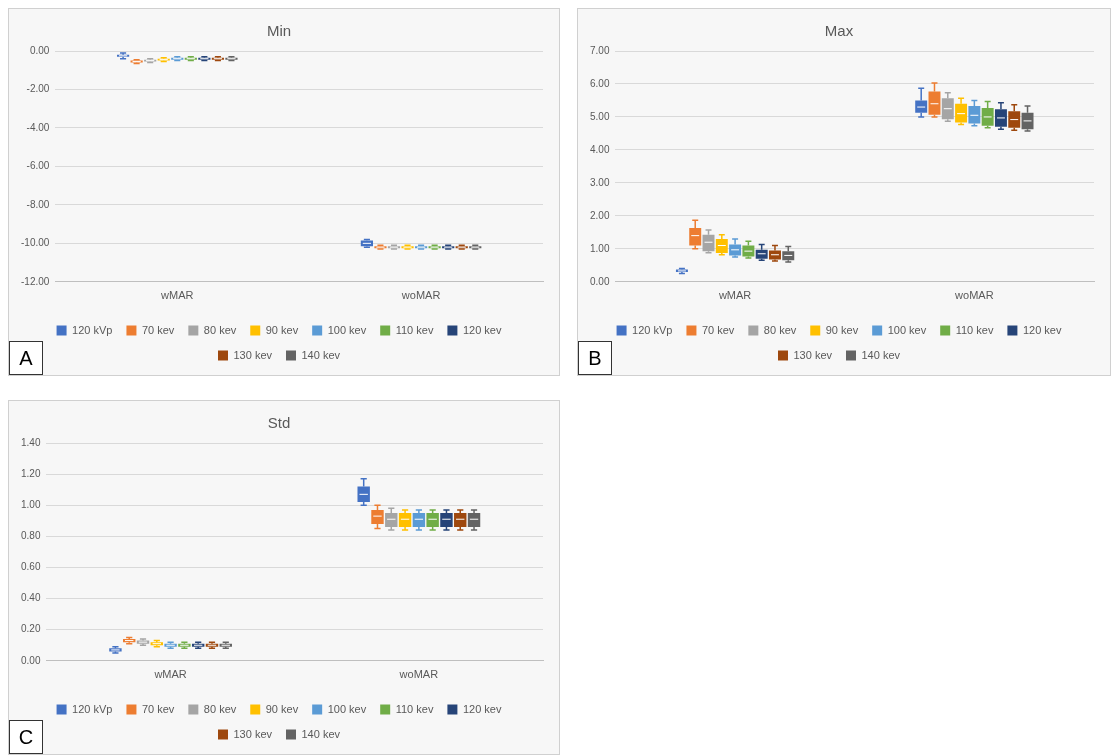 The width and height of the screenshot is (1111, 755). I want to click on y-tick-label: 3.00, so click(599, 182).